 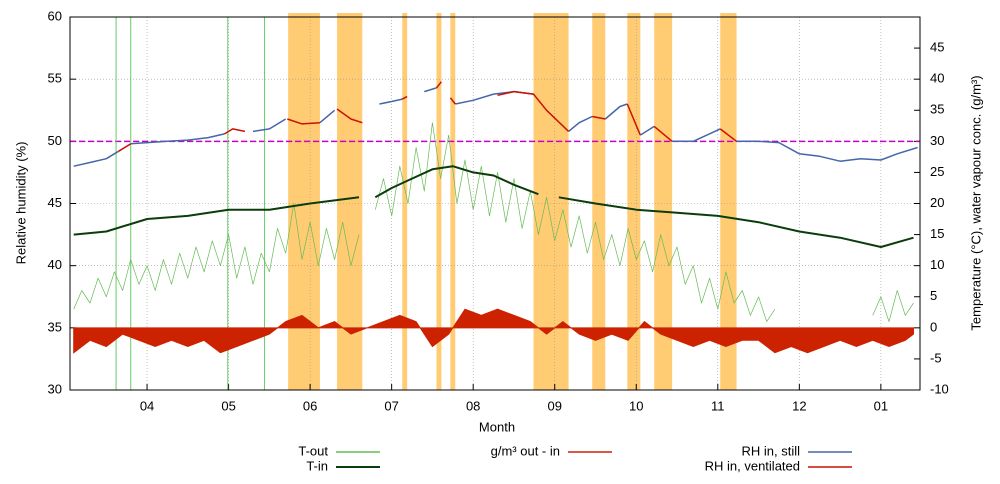 I want to click on y2-tick-label: 5, so click(x=933, y=295).